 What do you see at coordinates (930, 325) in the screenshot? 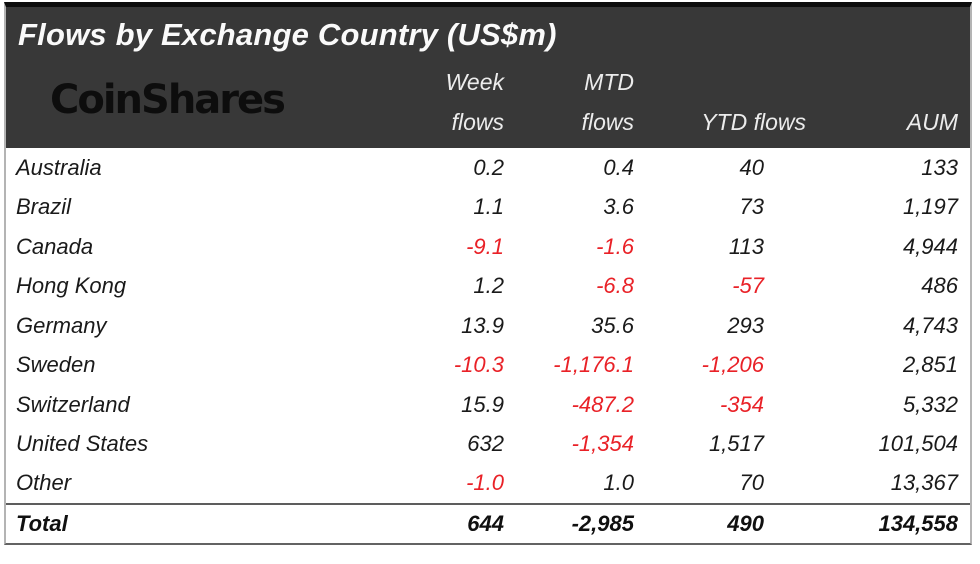
I see `aum-cell: 4,743` at bounding box center [930, 325].